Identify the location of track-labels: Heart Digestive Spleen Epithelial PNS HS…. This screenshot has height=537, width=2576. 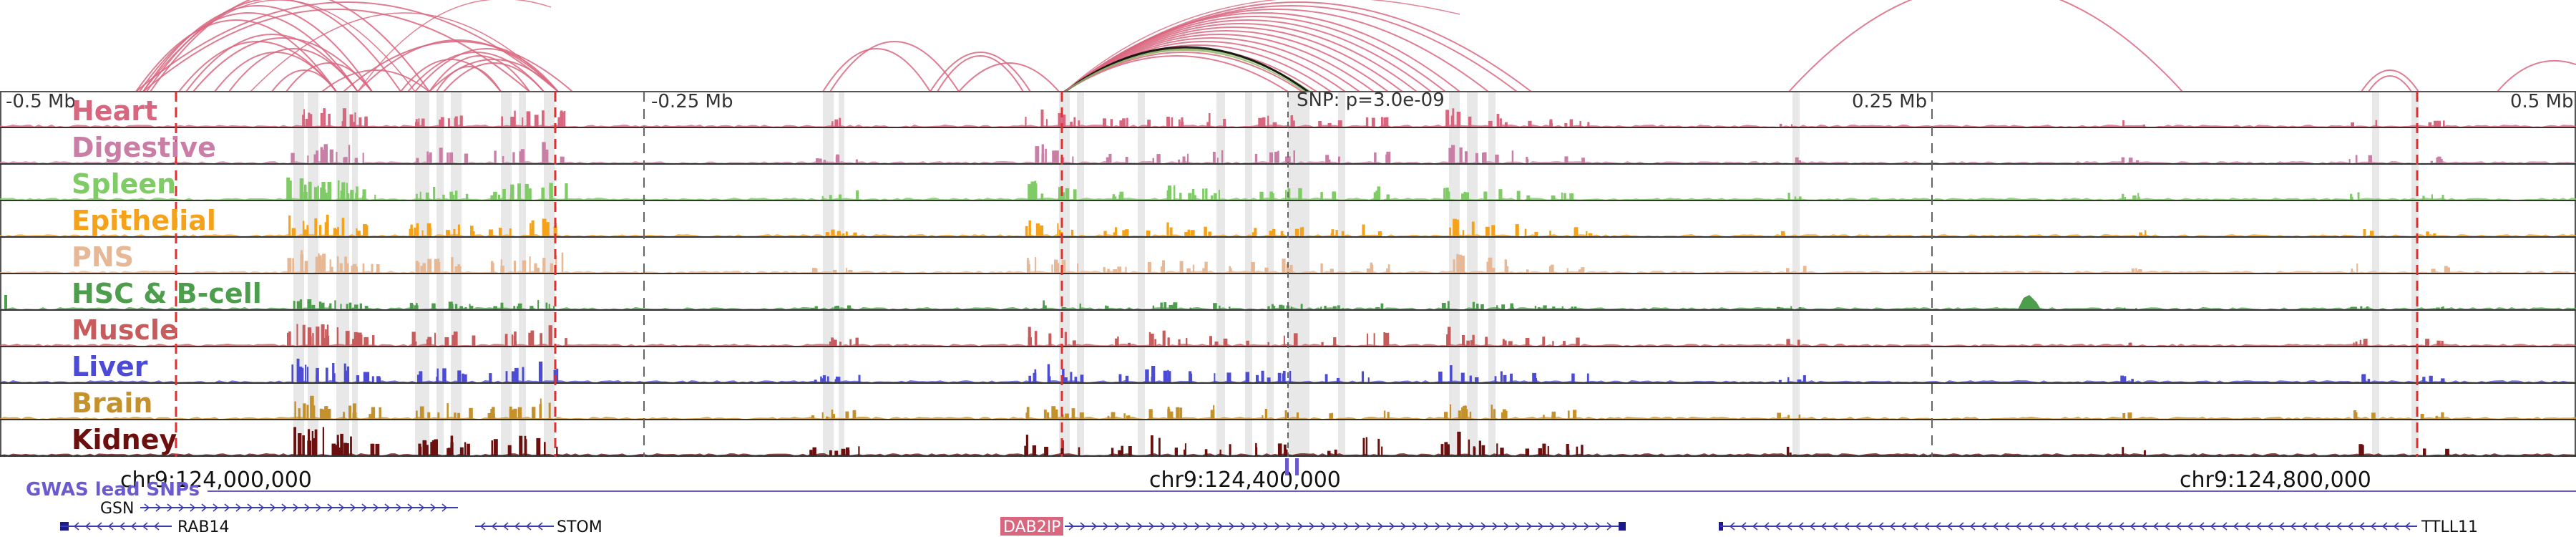
(167, 275).